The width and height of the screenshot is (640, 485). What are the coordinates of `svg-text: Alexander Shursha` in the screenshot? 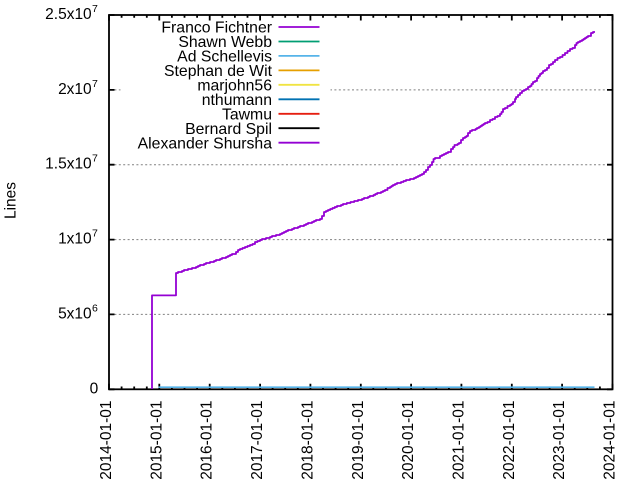 It's located at (205, 143).